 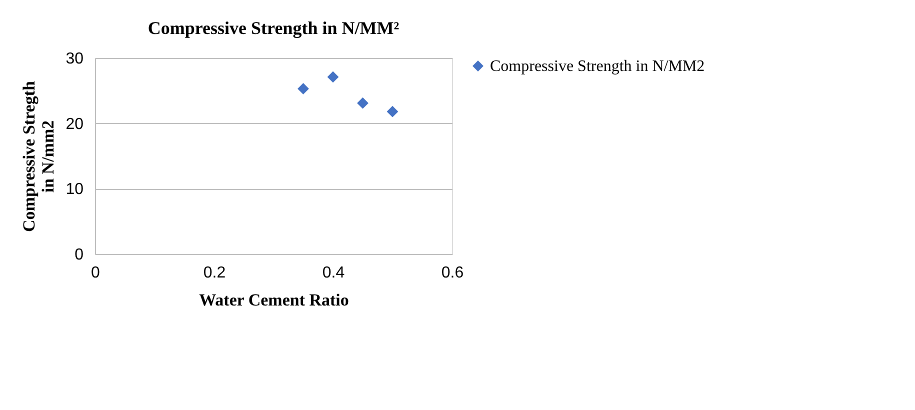 I want to click on x-tick-label: 0, so click(x=95, y=273).